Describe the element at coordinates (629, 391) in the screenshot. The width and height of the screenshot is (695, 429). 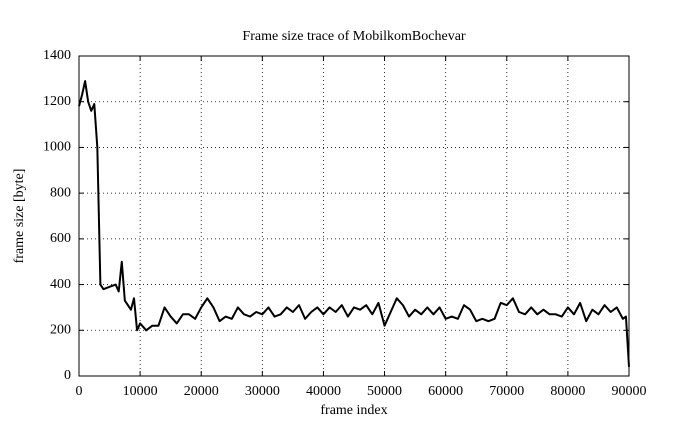
I see `x-tick-label: 90000` at that location.